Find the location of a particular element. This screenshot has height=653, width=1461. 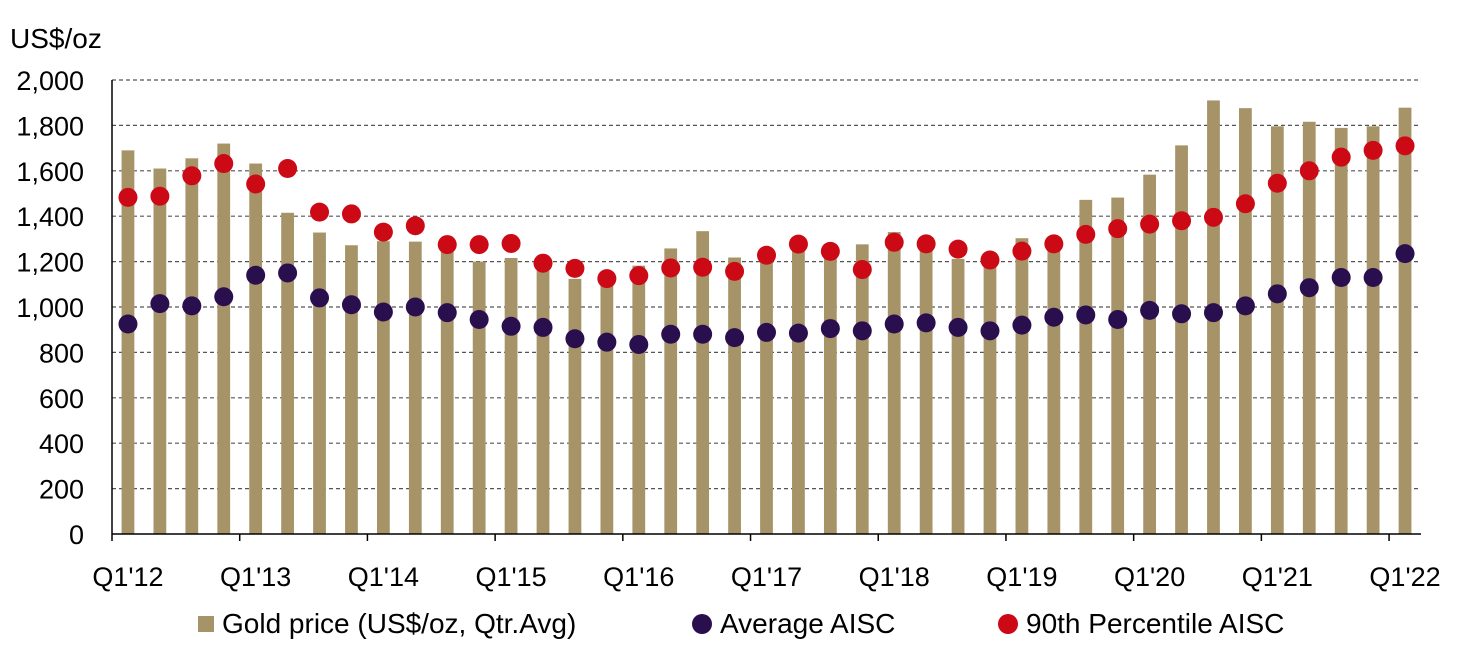

y-tick-label: 1,600 is located at coordinates (50, 172).